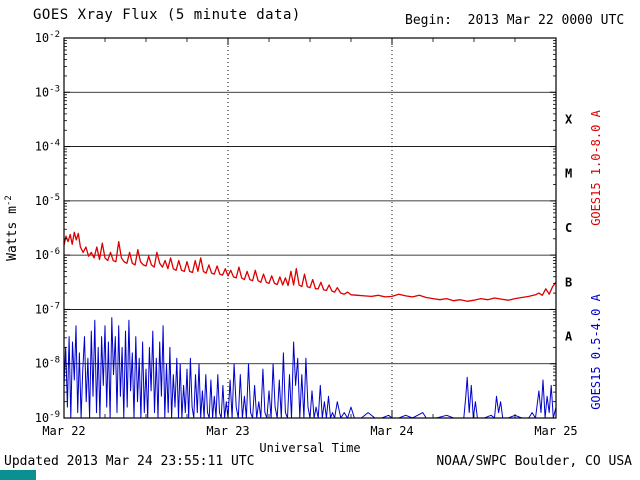  What do you see at coordinates (47, 363) in the screenshot?
I see `y-tick-label: 10-8` at bounding box center [47, 363].